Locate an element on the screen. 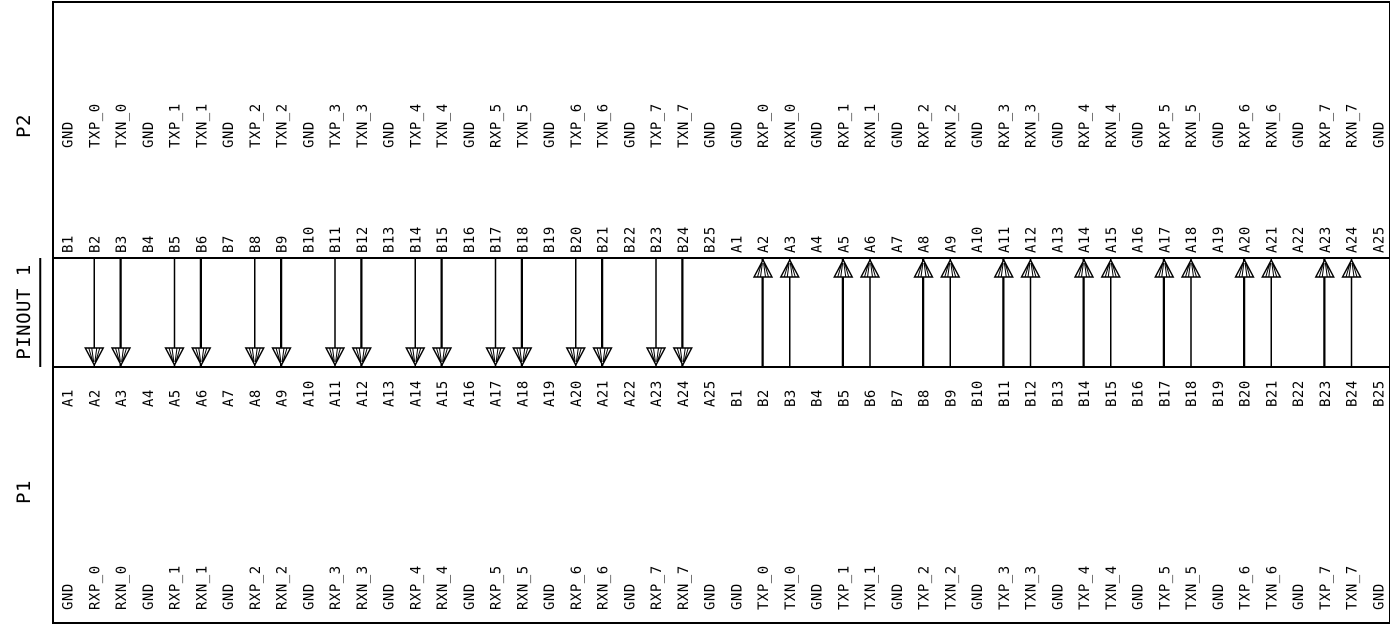 The image size is (1390, 626). p1-signal-label: TXN_5 is located at coordinates (1192, 587).